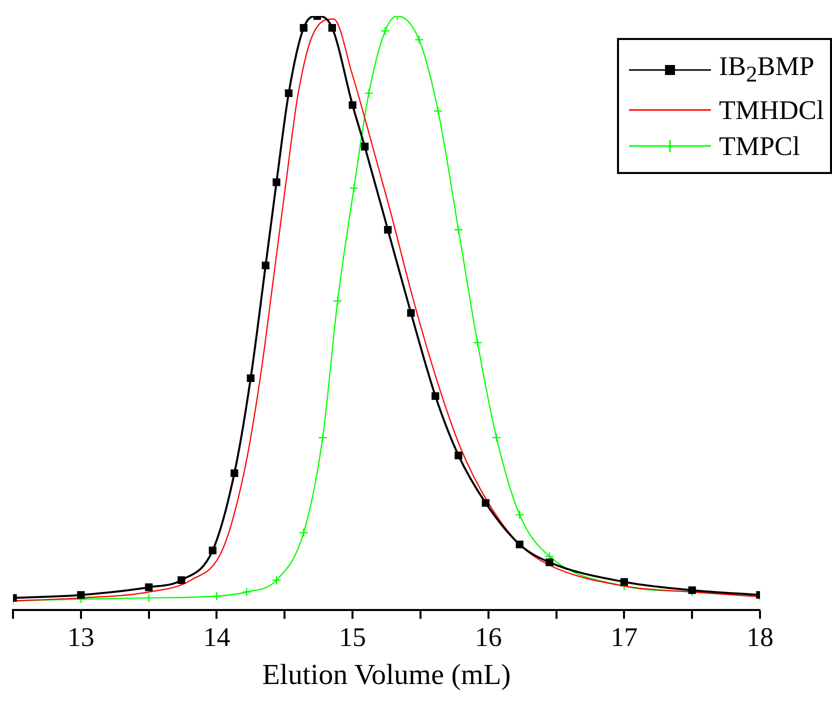 The width and height of the screenshot is (832, 708). Describe the element at coordinates (771, 111) in the screenshot. I see `legend-label: TMHDCl` at that location.